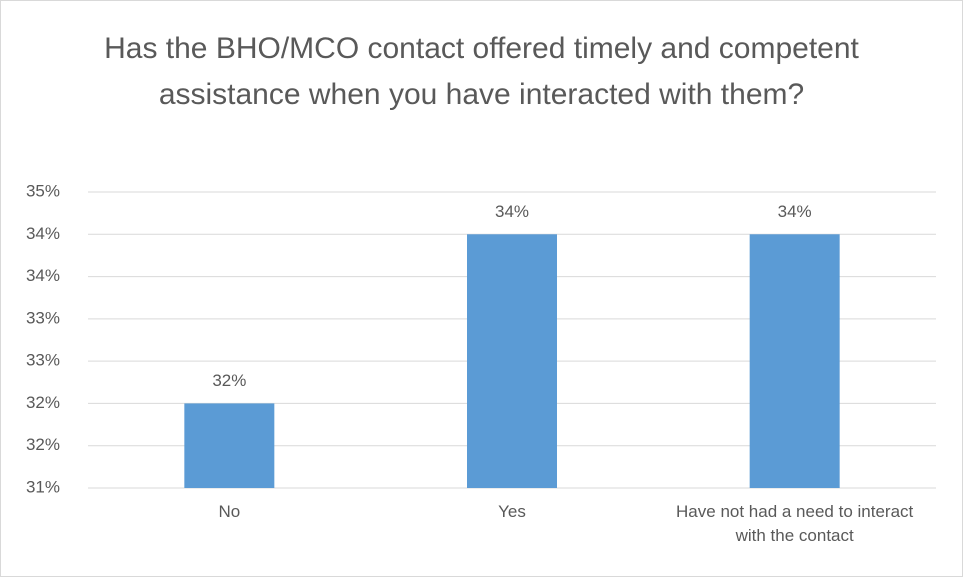  Describe the element at coordinates (229, 380) in the screenshot. I see `data-label: 32%` at that location.